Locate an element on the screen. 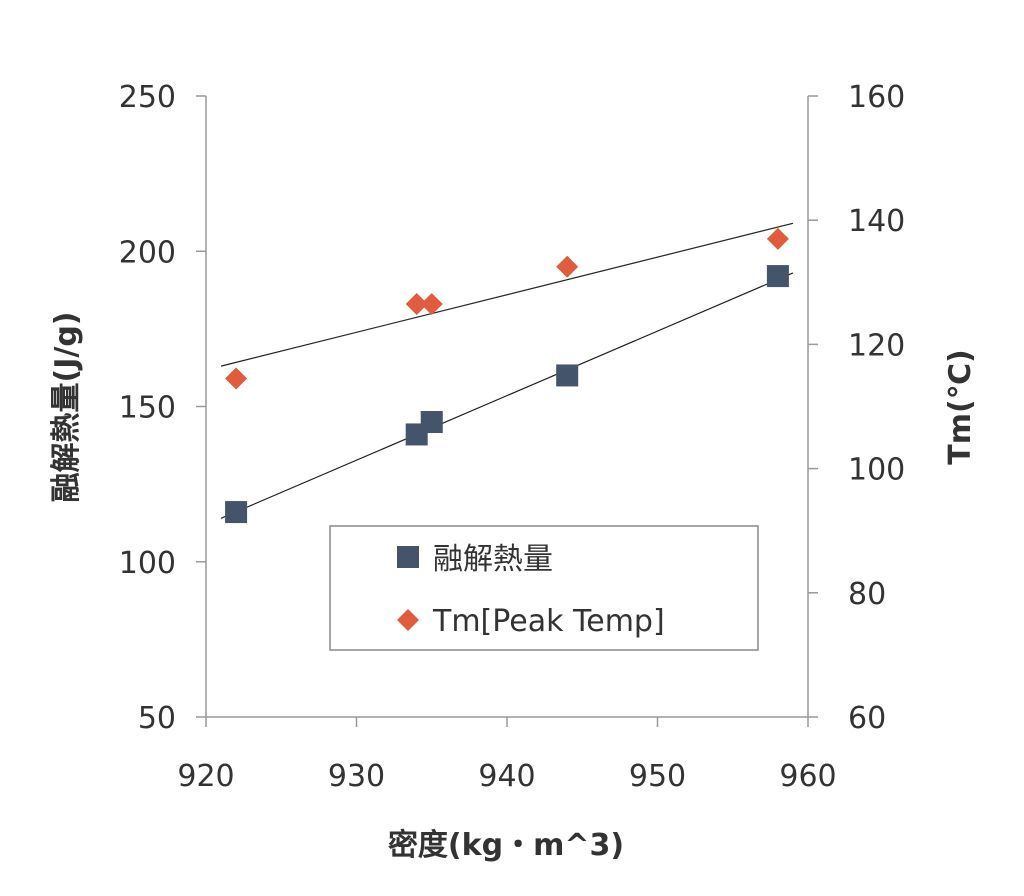 Image resolution: width=1024 pixels, height=896 pixels. y2-tick-label: 160 is located at coordinates (876, 97).